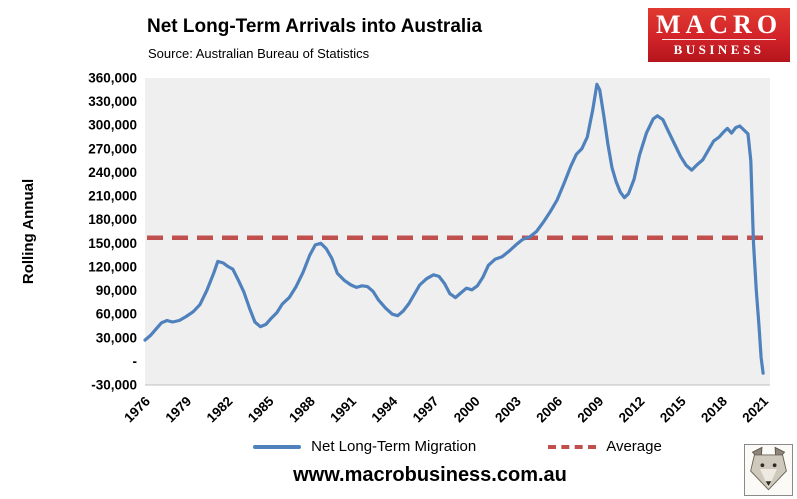 This screenshot has height=499, width=797. What do you see at coordinates (112, 101) in the screenshot?
I see `y-tick-label: 330,000` at bounding box center [112, 101].